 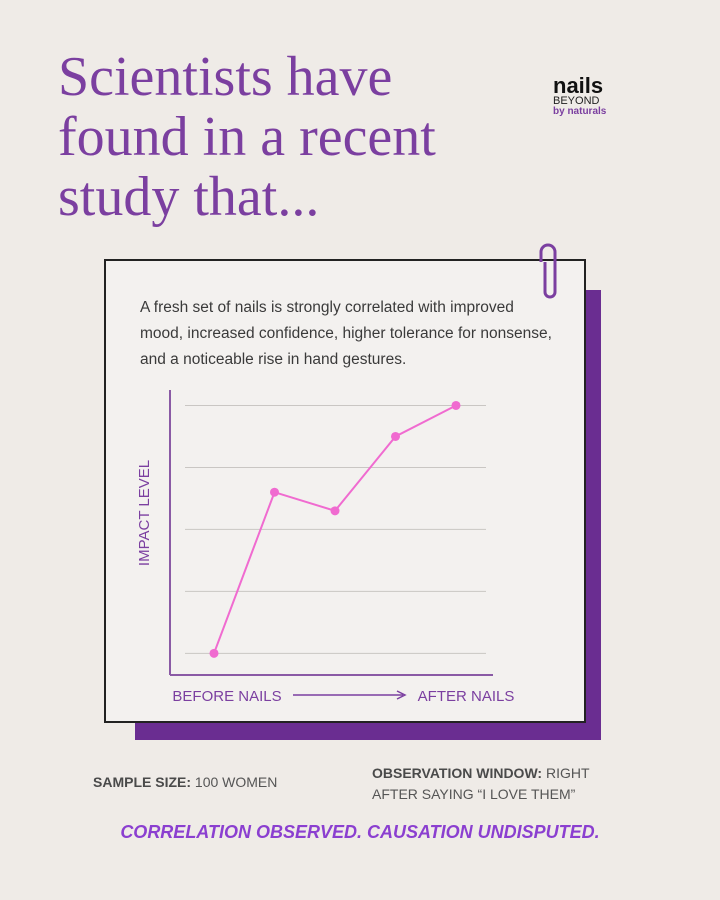 What do you see at coordinates (142, 782) in the screenshot?
I see `sample-label: SAMPLE SIZE:` at bounding box center [142, 782].